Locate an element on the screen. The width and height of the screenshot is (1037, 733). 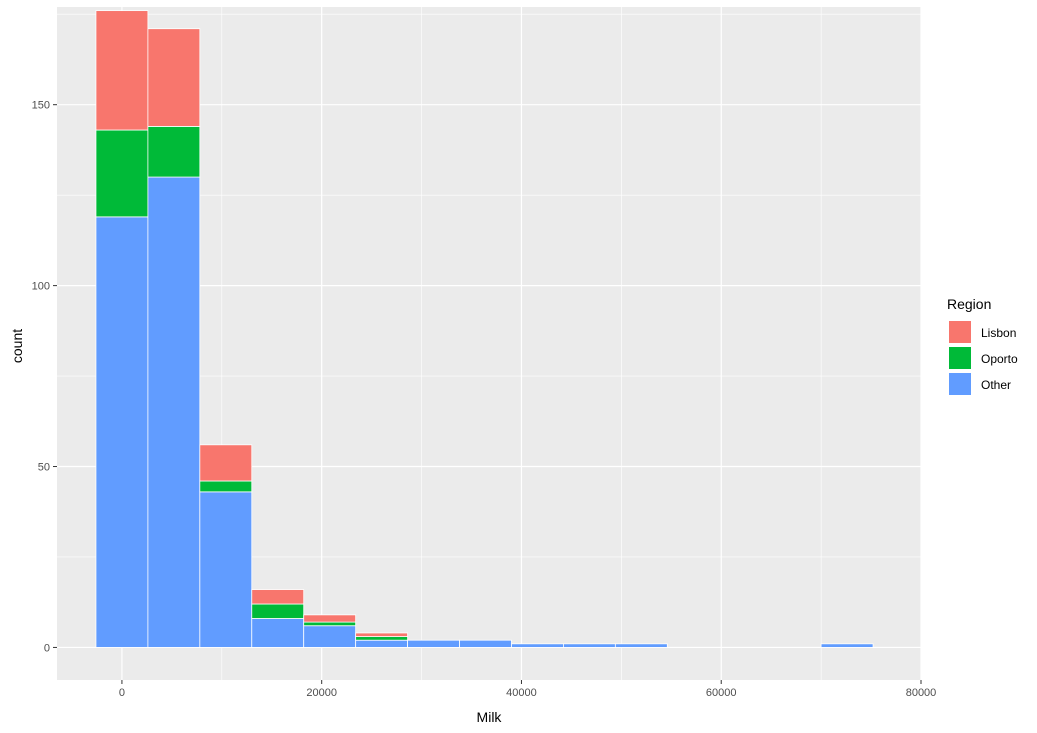
legend-label-lisbon: Lisbon is located at coordinates (998, 333).